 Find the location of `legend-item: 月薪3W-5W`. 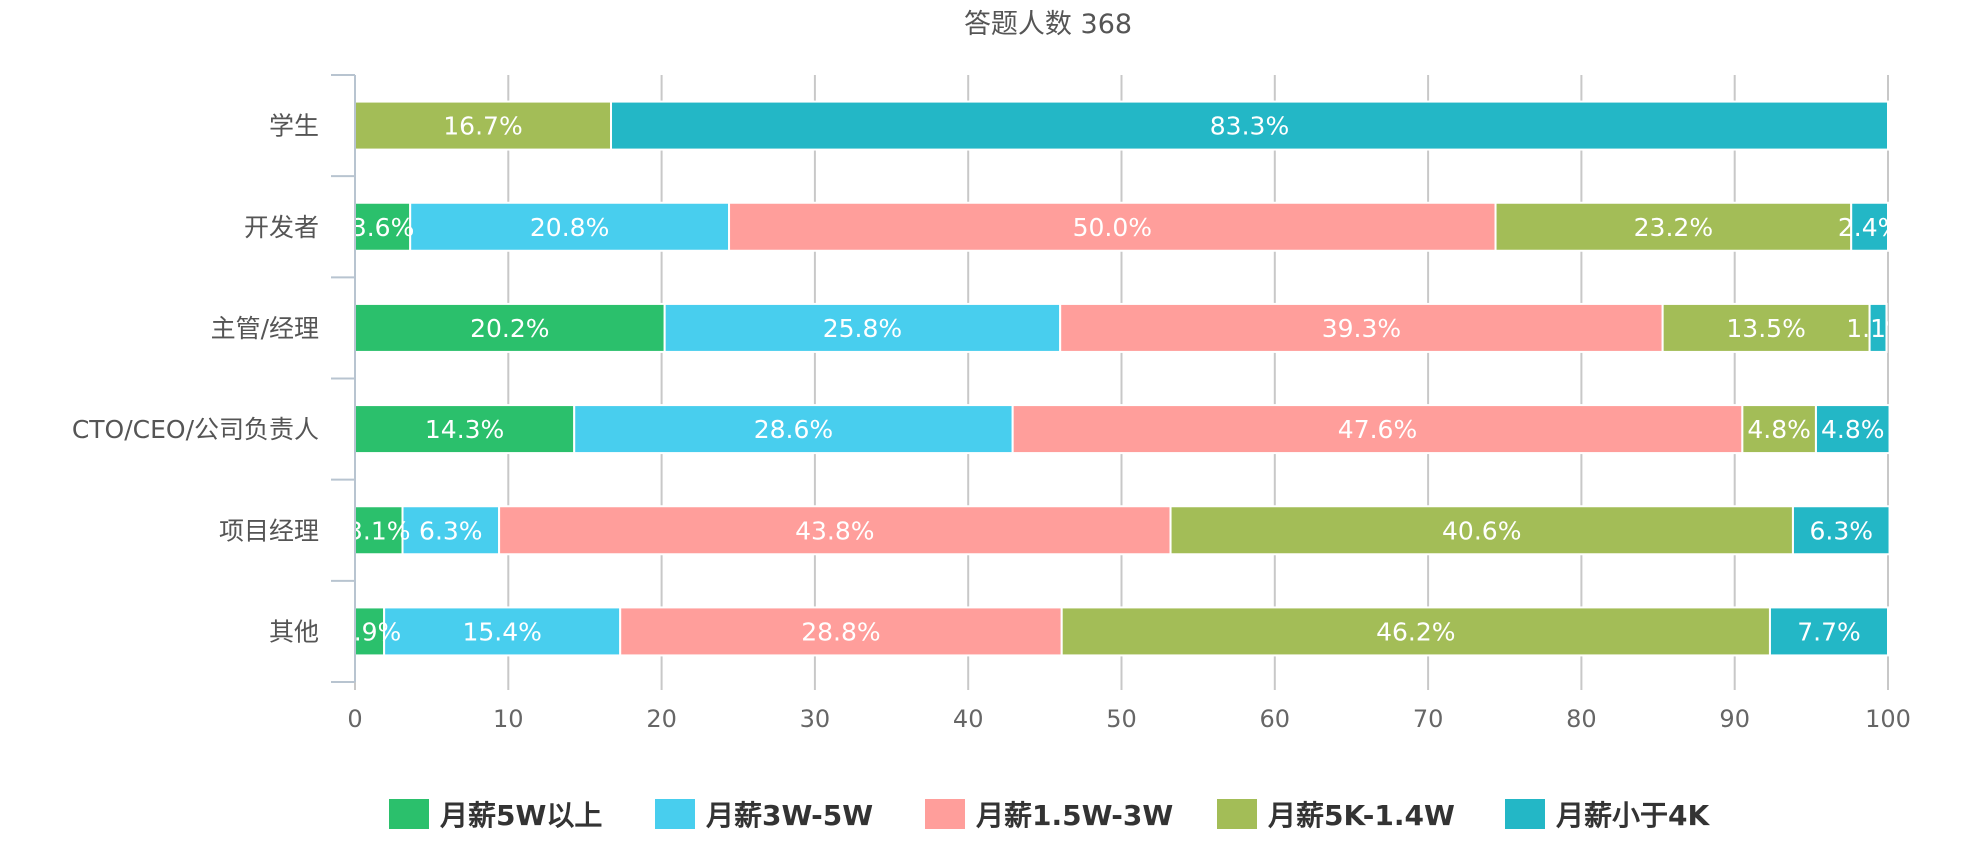

legend-item: 月薪3W-5W is located at coordinates (764, 815).